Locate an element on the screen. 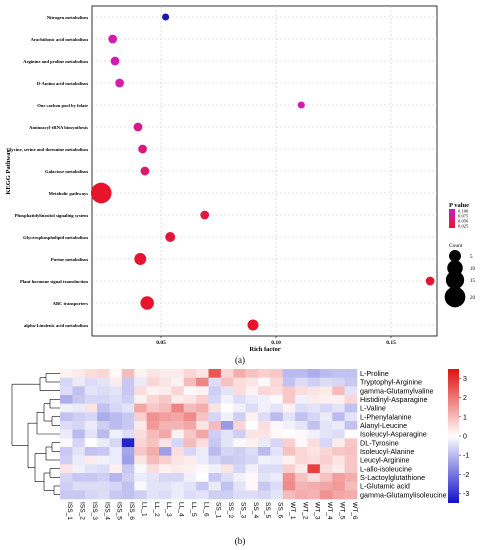  pathway-label-one-carbon-pool-by-folate: One carbon pool by folate is located at coordinates (62, 105).